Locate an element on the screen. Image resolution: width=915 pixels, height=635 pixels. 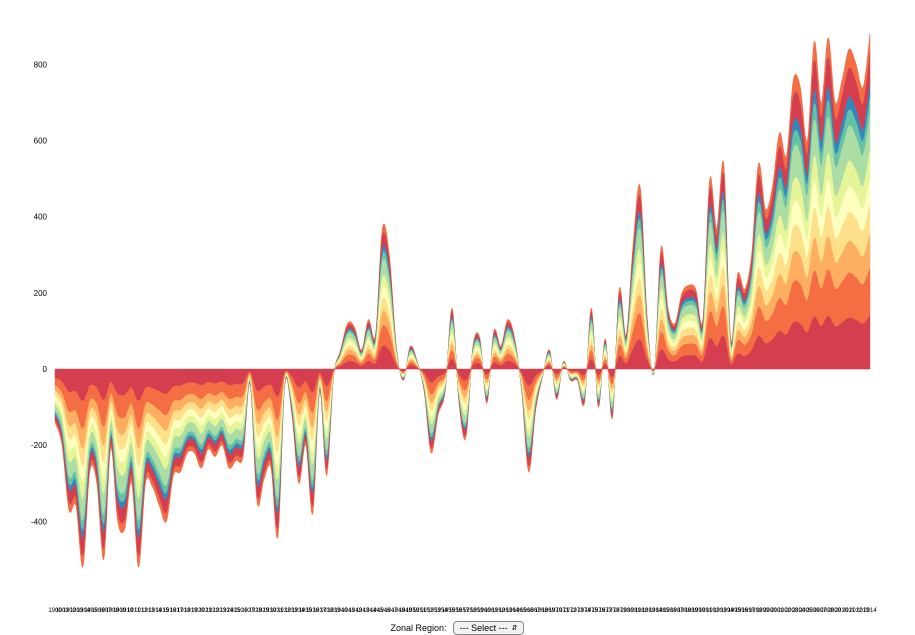
x-tick-label: 1965 is located at coordinates (520, 611).